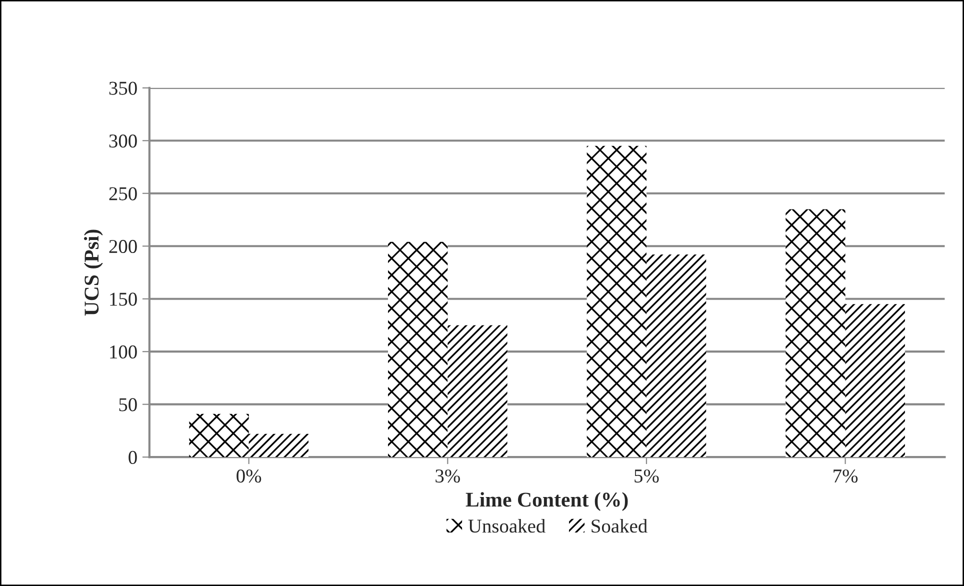 Image resolution: width=964 pixels, height=586 pixels. I want to click on y-tick-label: 300, so click(123, 141).